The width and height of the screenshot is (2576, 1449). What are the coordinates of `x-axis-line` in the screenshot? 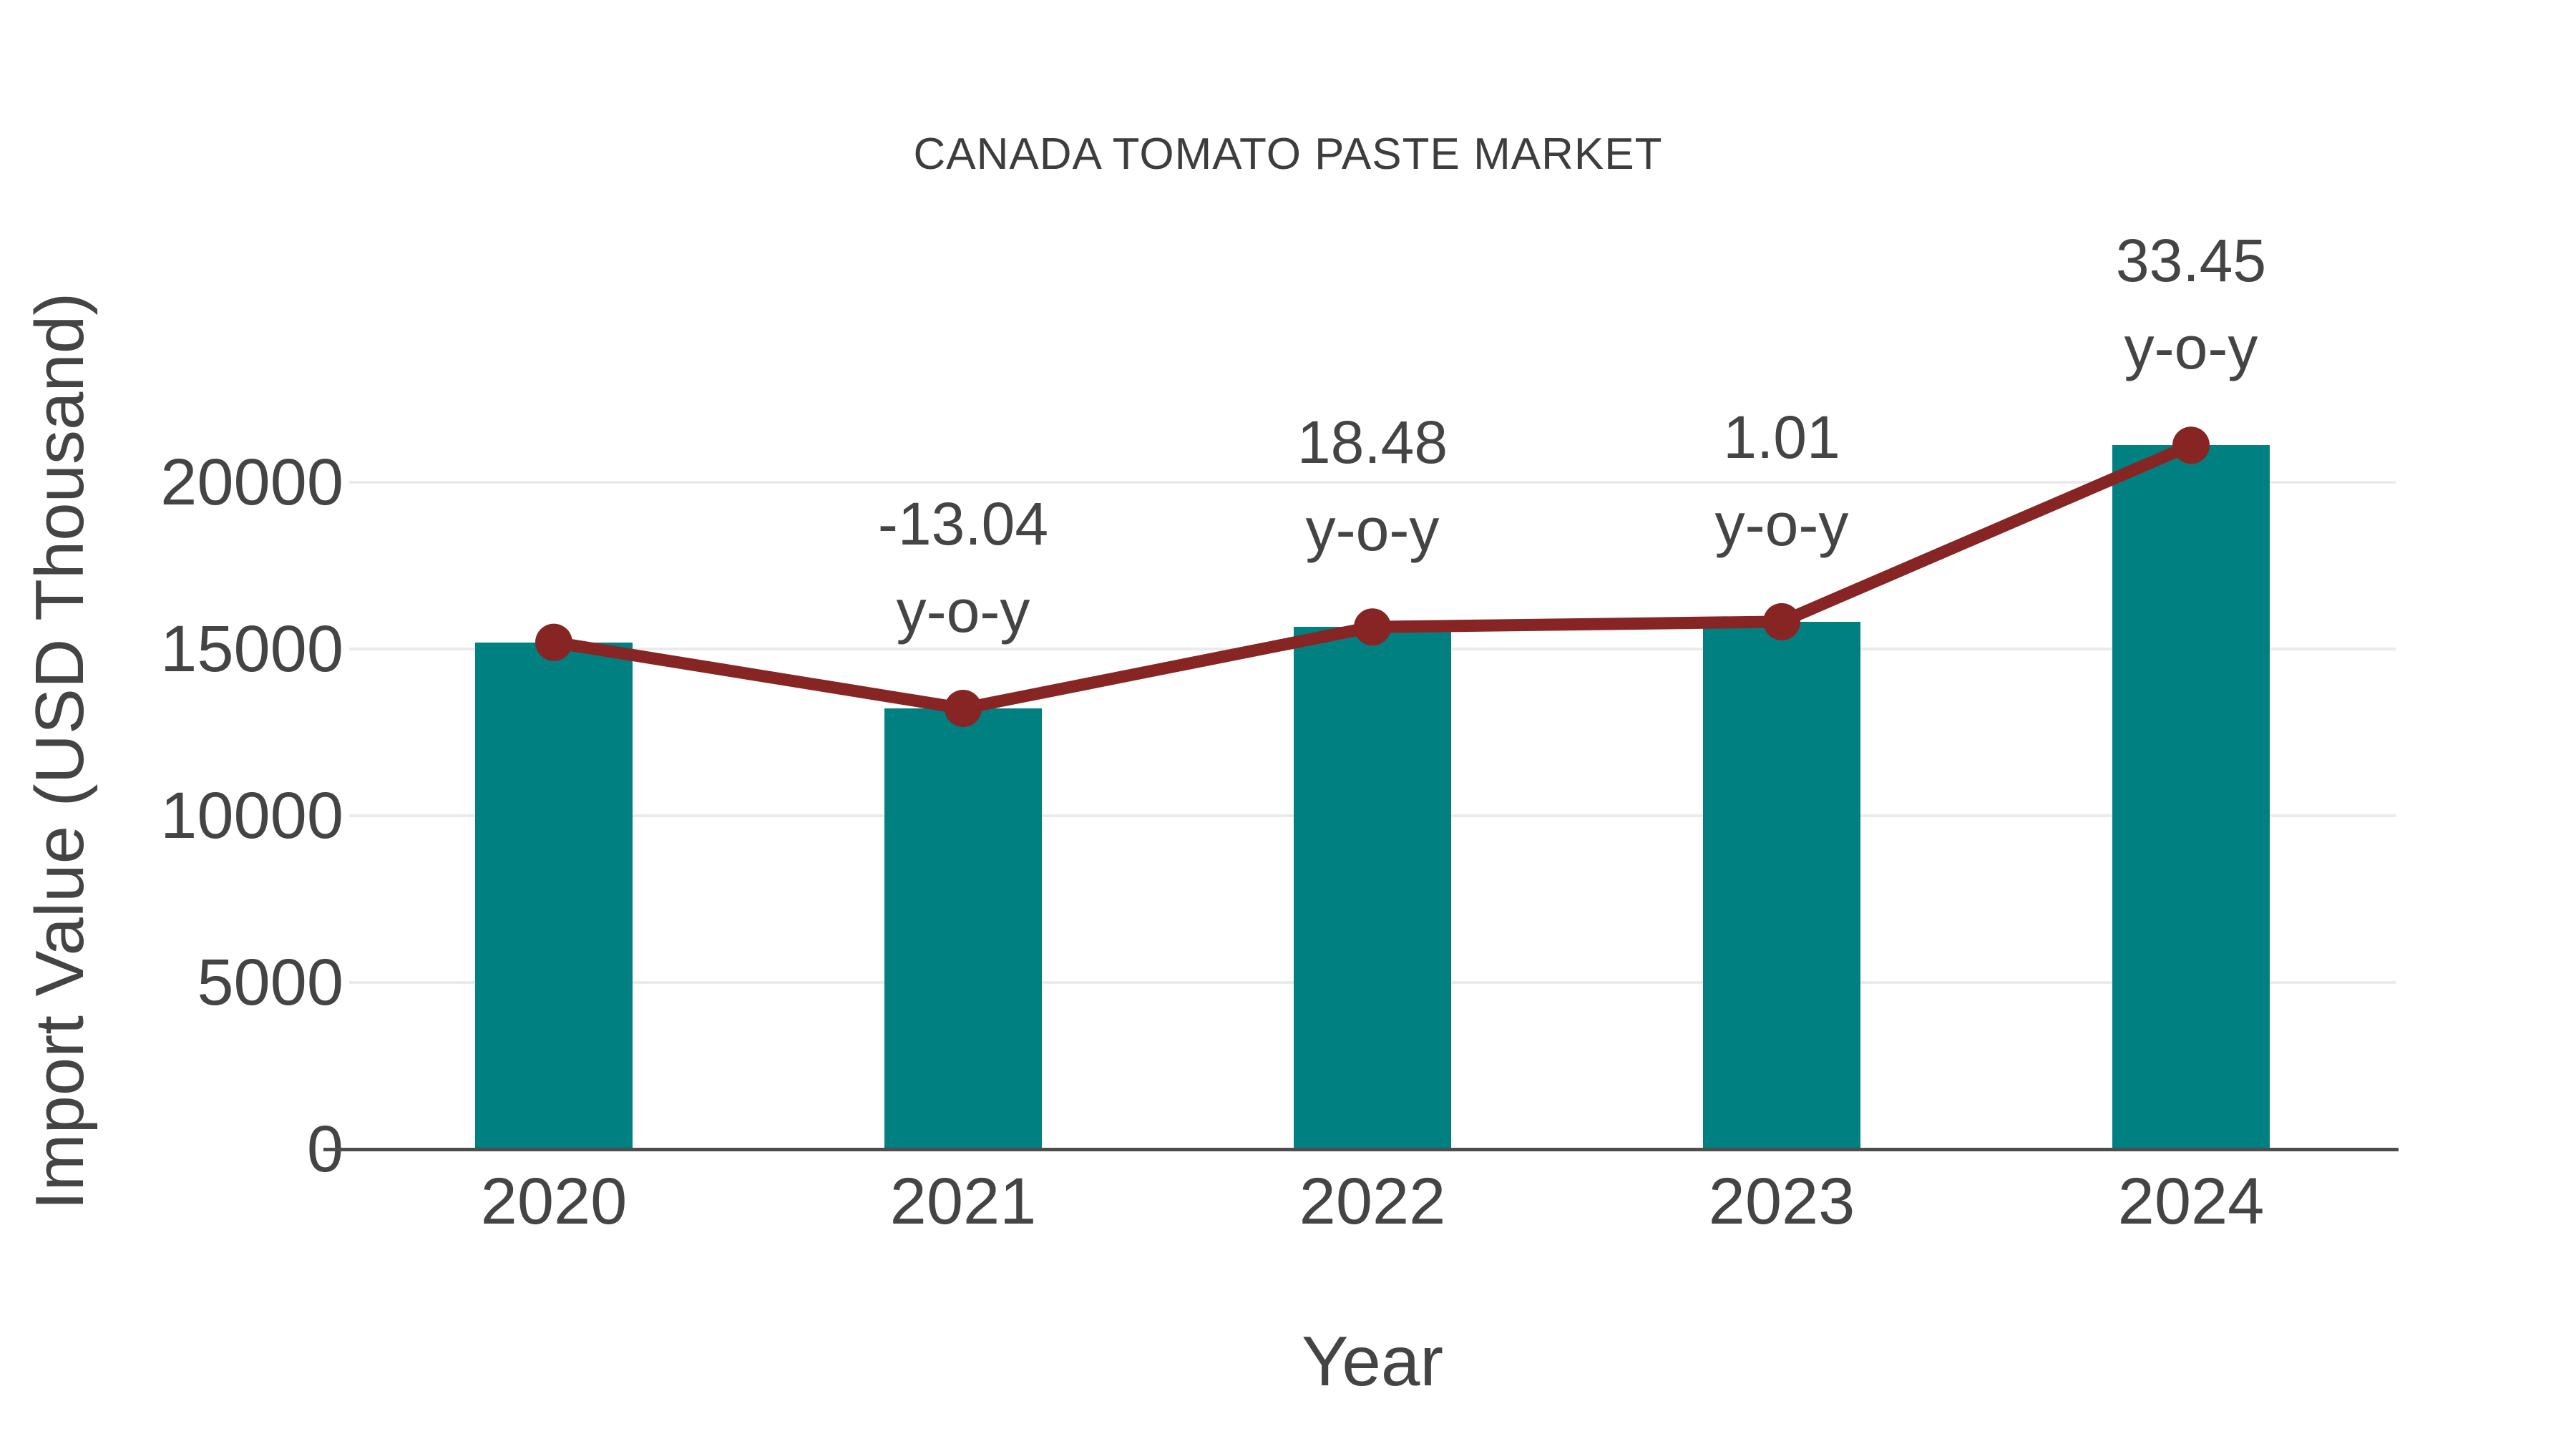 It's located at (1361, 1149).